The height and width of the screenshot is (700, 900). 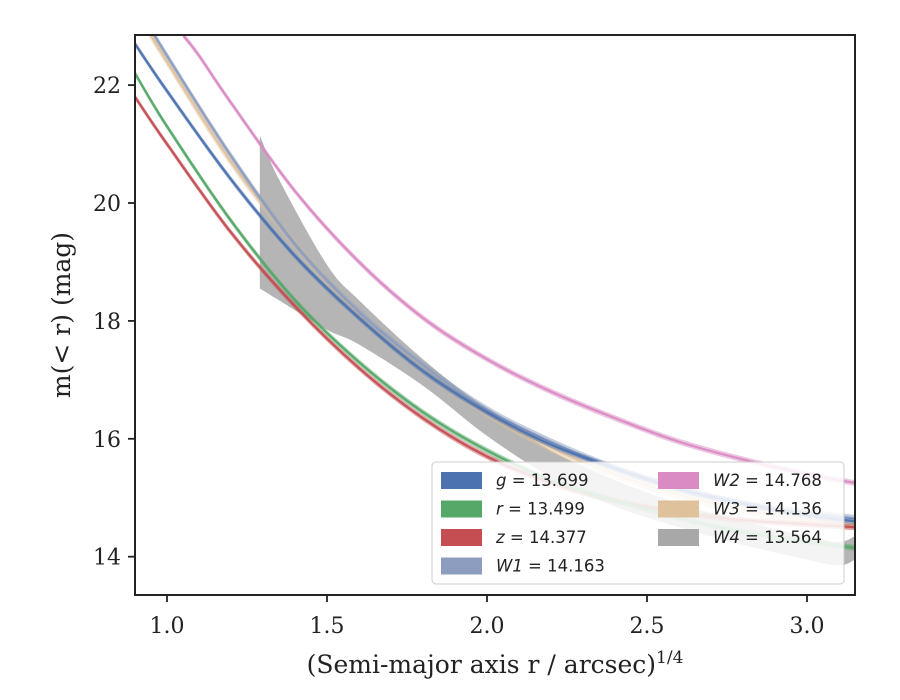 What do you see at coordinates (107, 440) in the screenshot?
I see `y-tick-label: 16` at bounding box center [107, 440].